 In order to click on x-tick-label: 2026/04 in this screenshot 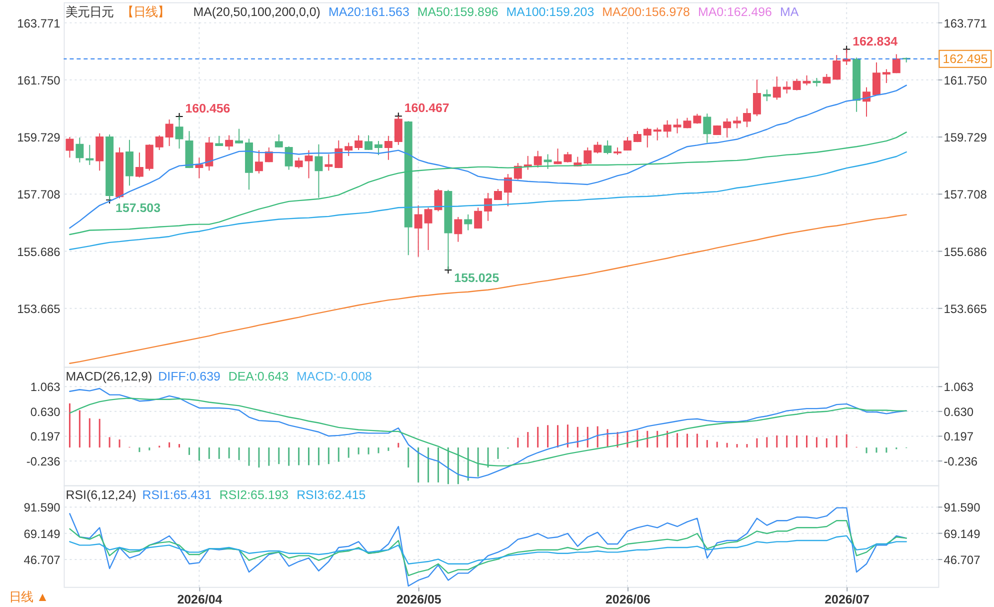, I will do `click(199, 599)`.